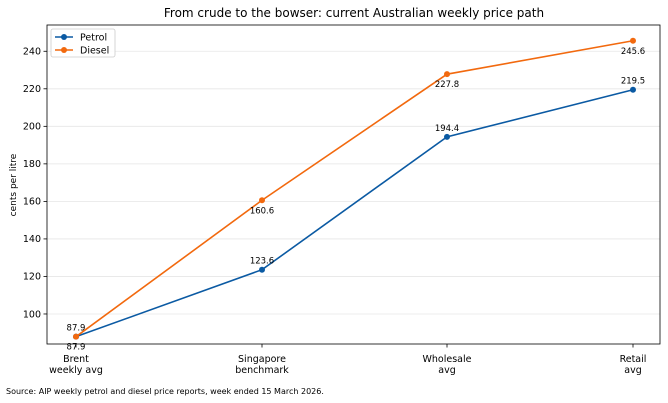 This screenshot has width=668, height=403. What do you see at coordinates (633, 365) in the screenshot?
I see `x-tick-label: Retail avg` at bounding box center [633, 365].